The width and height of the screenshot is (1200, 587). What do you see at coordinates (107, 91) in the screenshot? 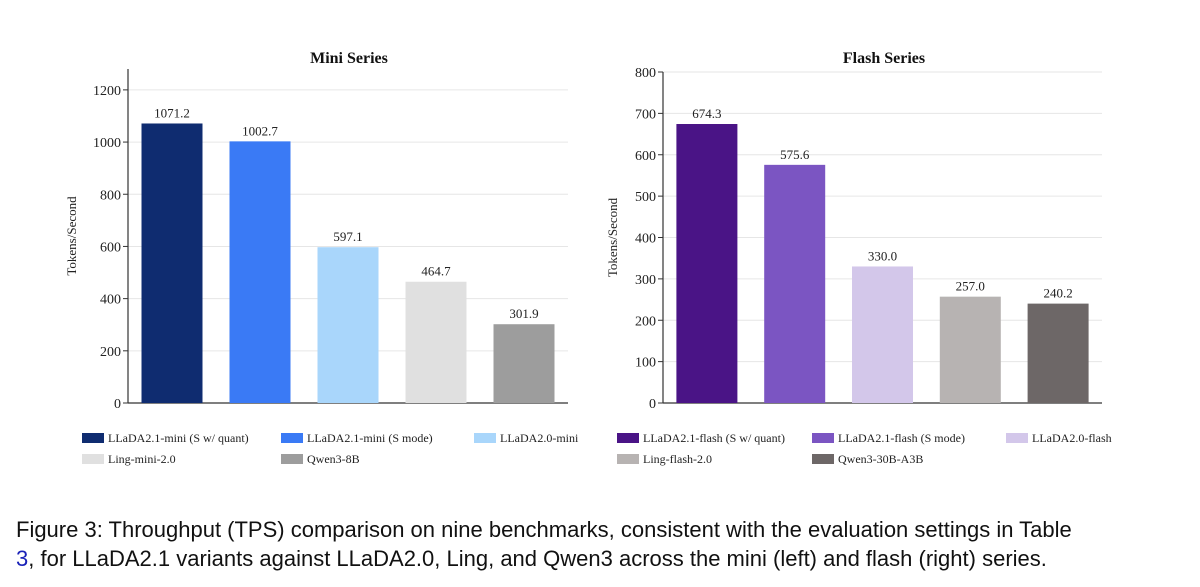
I see `y-tick-label: 1200` at bounding box center [107, 91].